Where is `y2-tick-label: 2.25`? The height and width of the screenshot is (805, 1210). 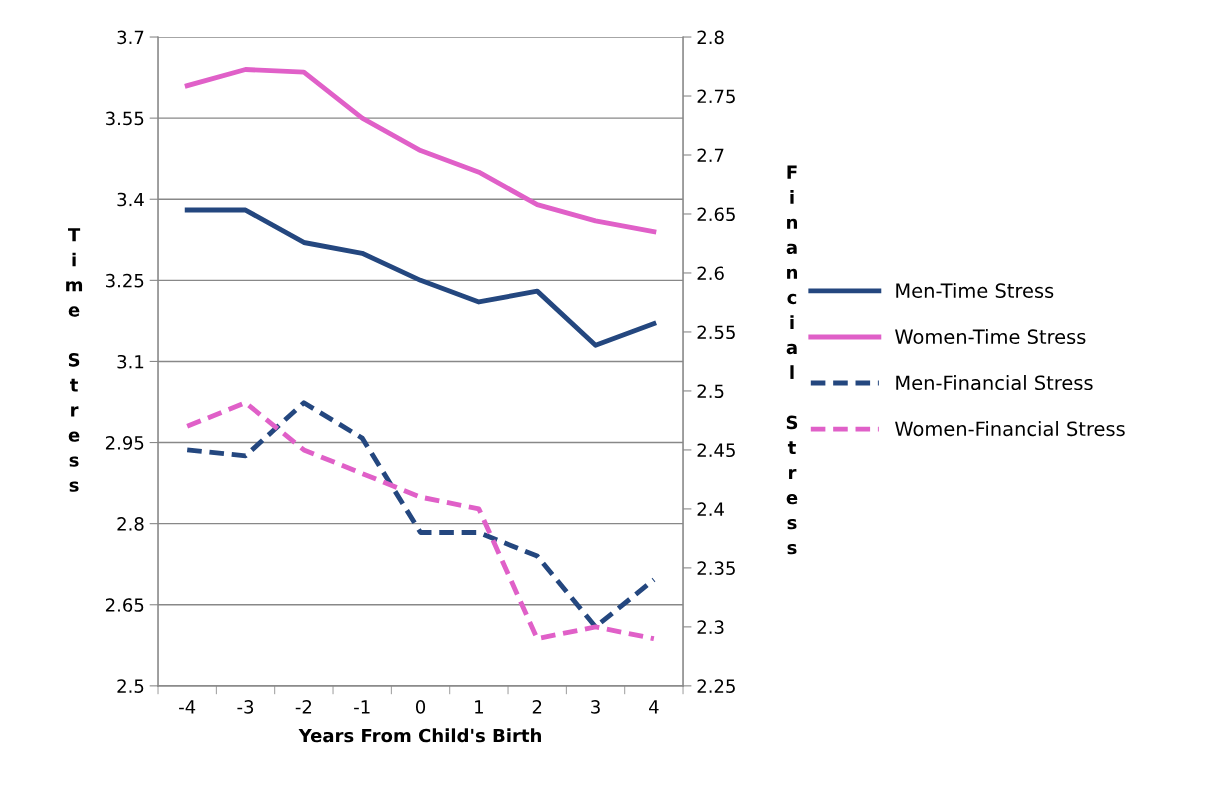 y2-tick-label: 2.25 is located at coordinates (716, 686).